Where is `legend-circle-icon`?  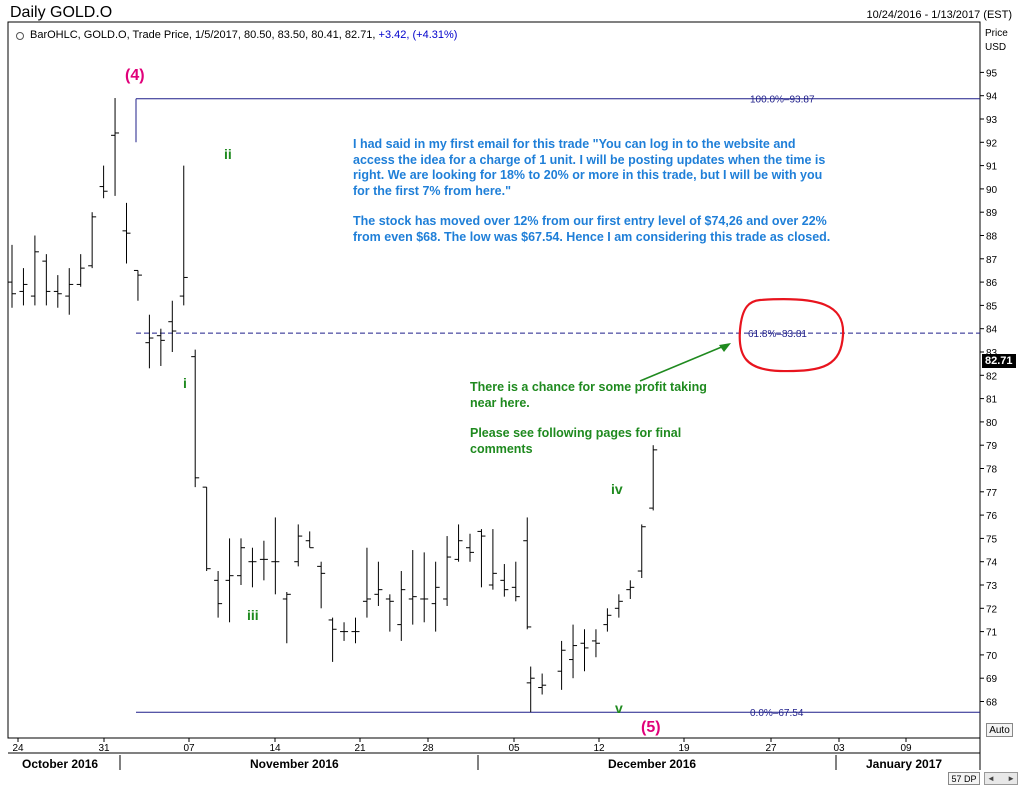
legend-circle-icon is located at coordinates (20, 36).